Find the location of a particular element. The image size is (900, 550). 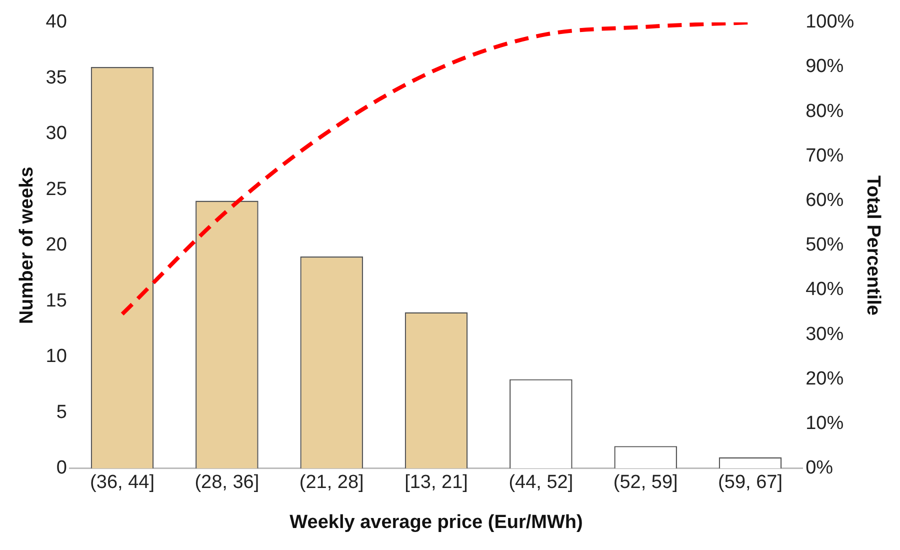

y-tick-label: 25 is located at coordinates (56, 189).